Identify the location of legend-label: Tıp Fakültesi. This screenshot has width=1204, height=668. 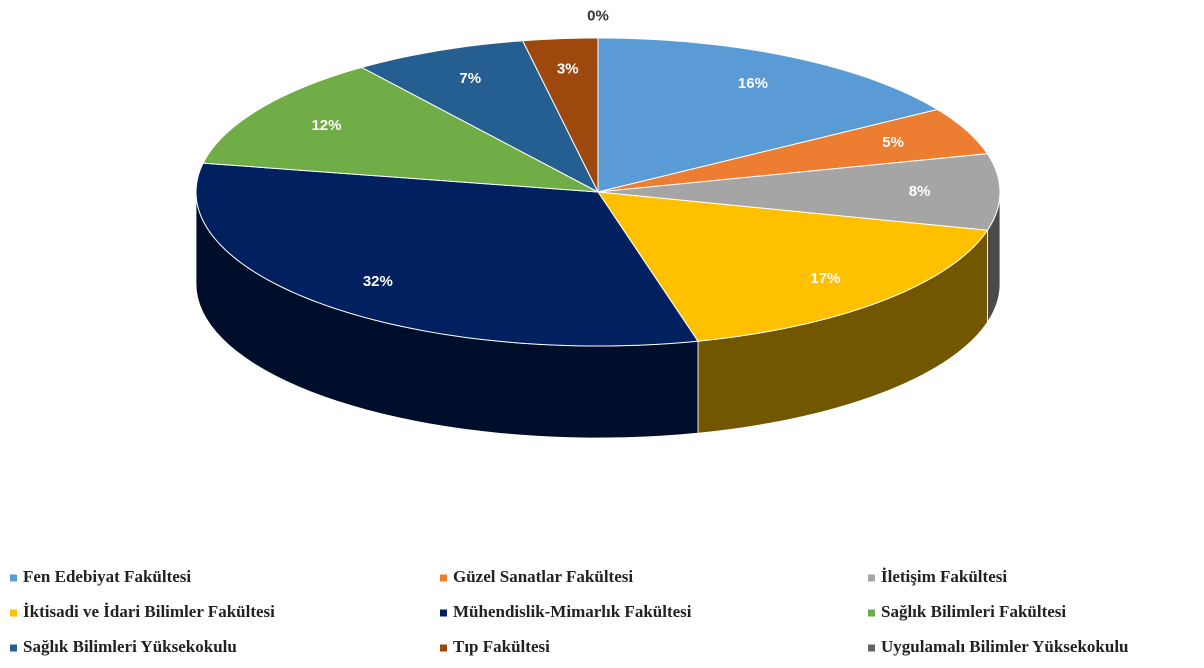
(501, 646).